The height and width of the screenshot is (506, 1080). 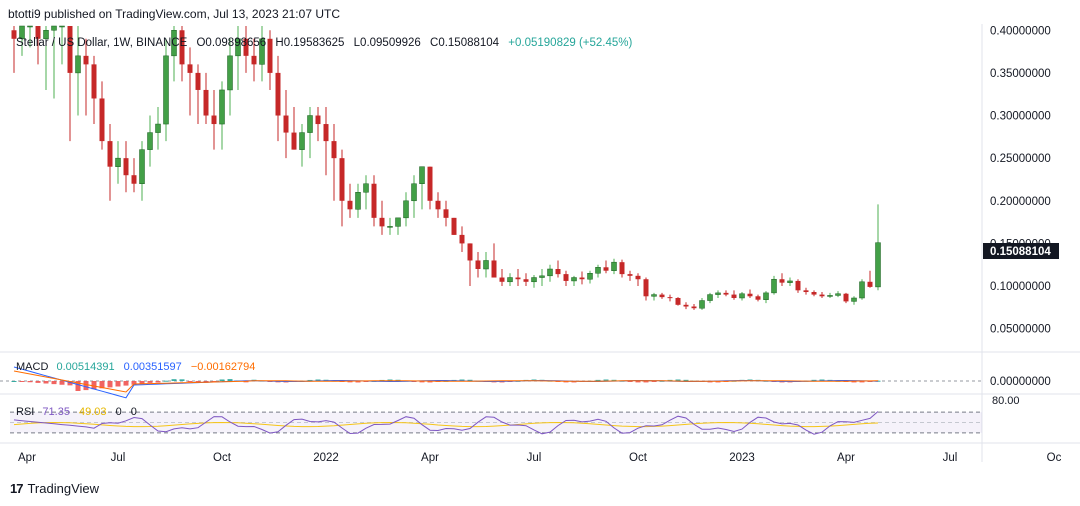 What do you see at coordinates (446, 381) in the screenshot?
I see `signal-line` at bounding box center [446, 381].